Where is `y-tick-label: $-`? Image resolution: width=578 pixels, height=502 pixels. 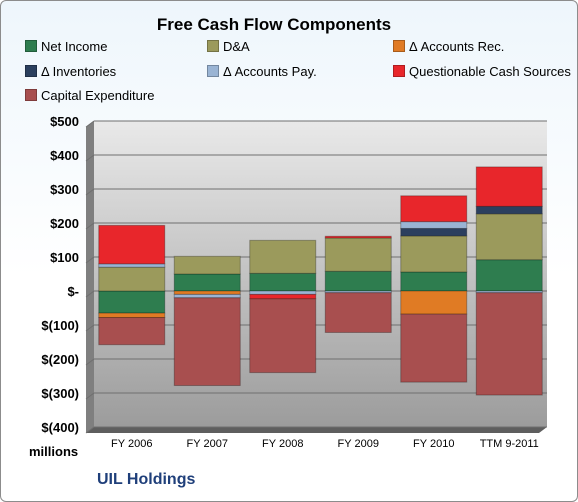 y-tick-label: $- is located at coordinates (73, 291).